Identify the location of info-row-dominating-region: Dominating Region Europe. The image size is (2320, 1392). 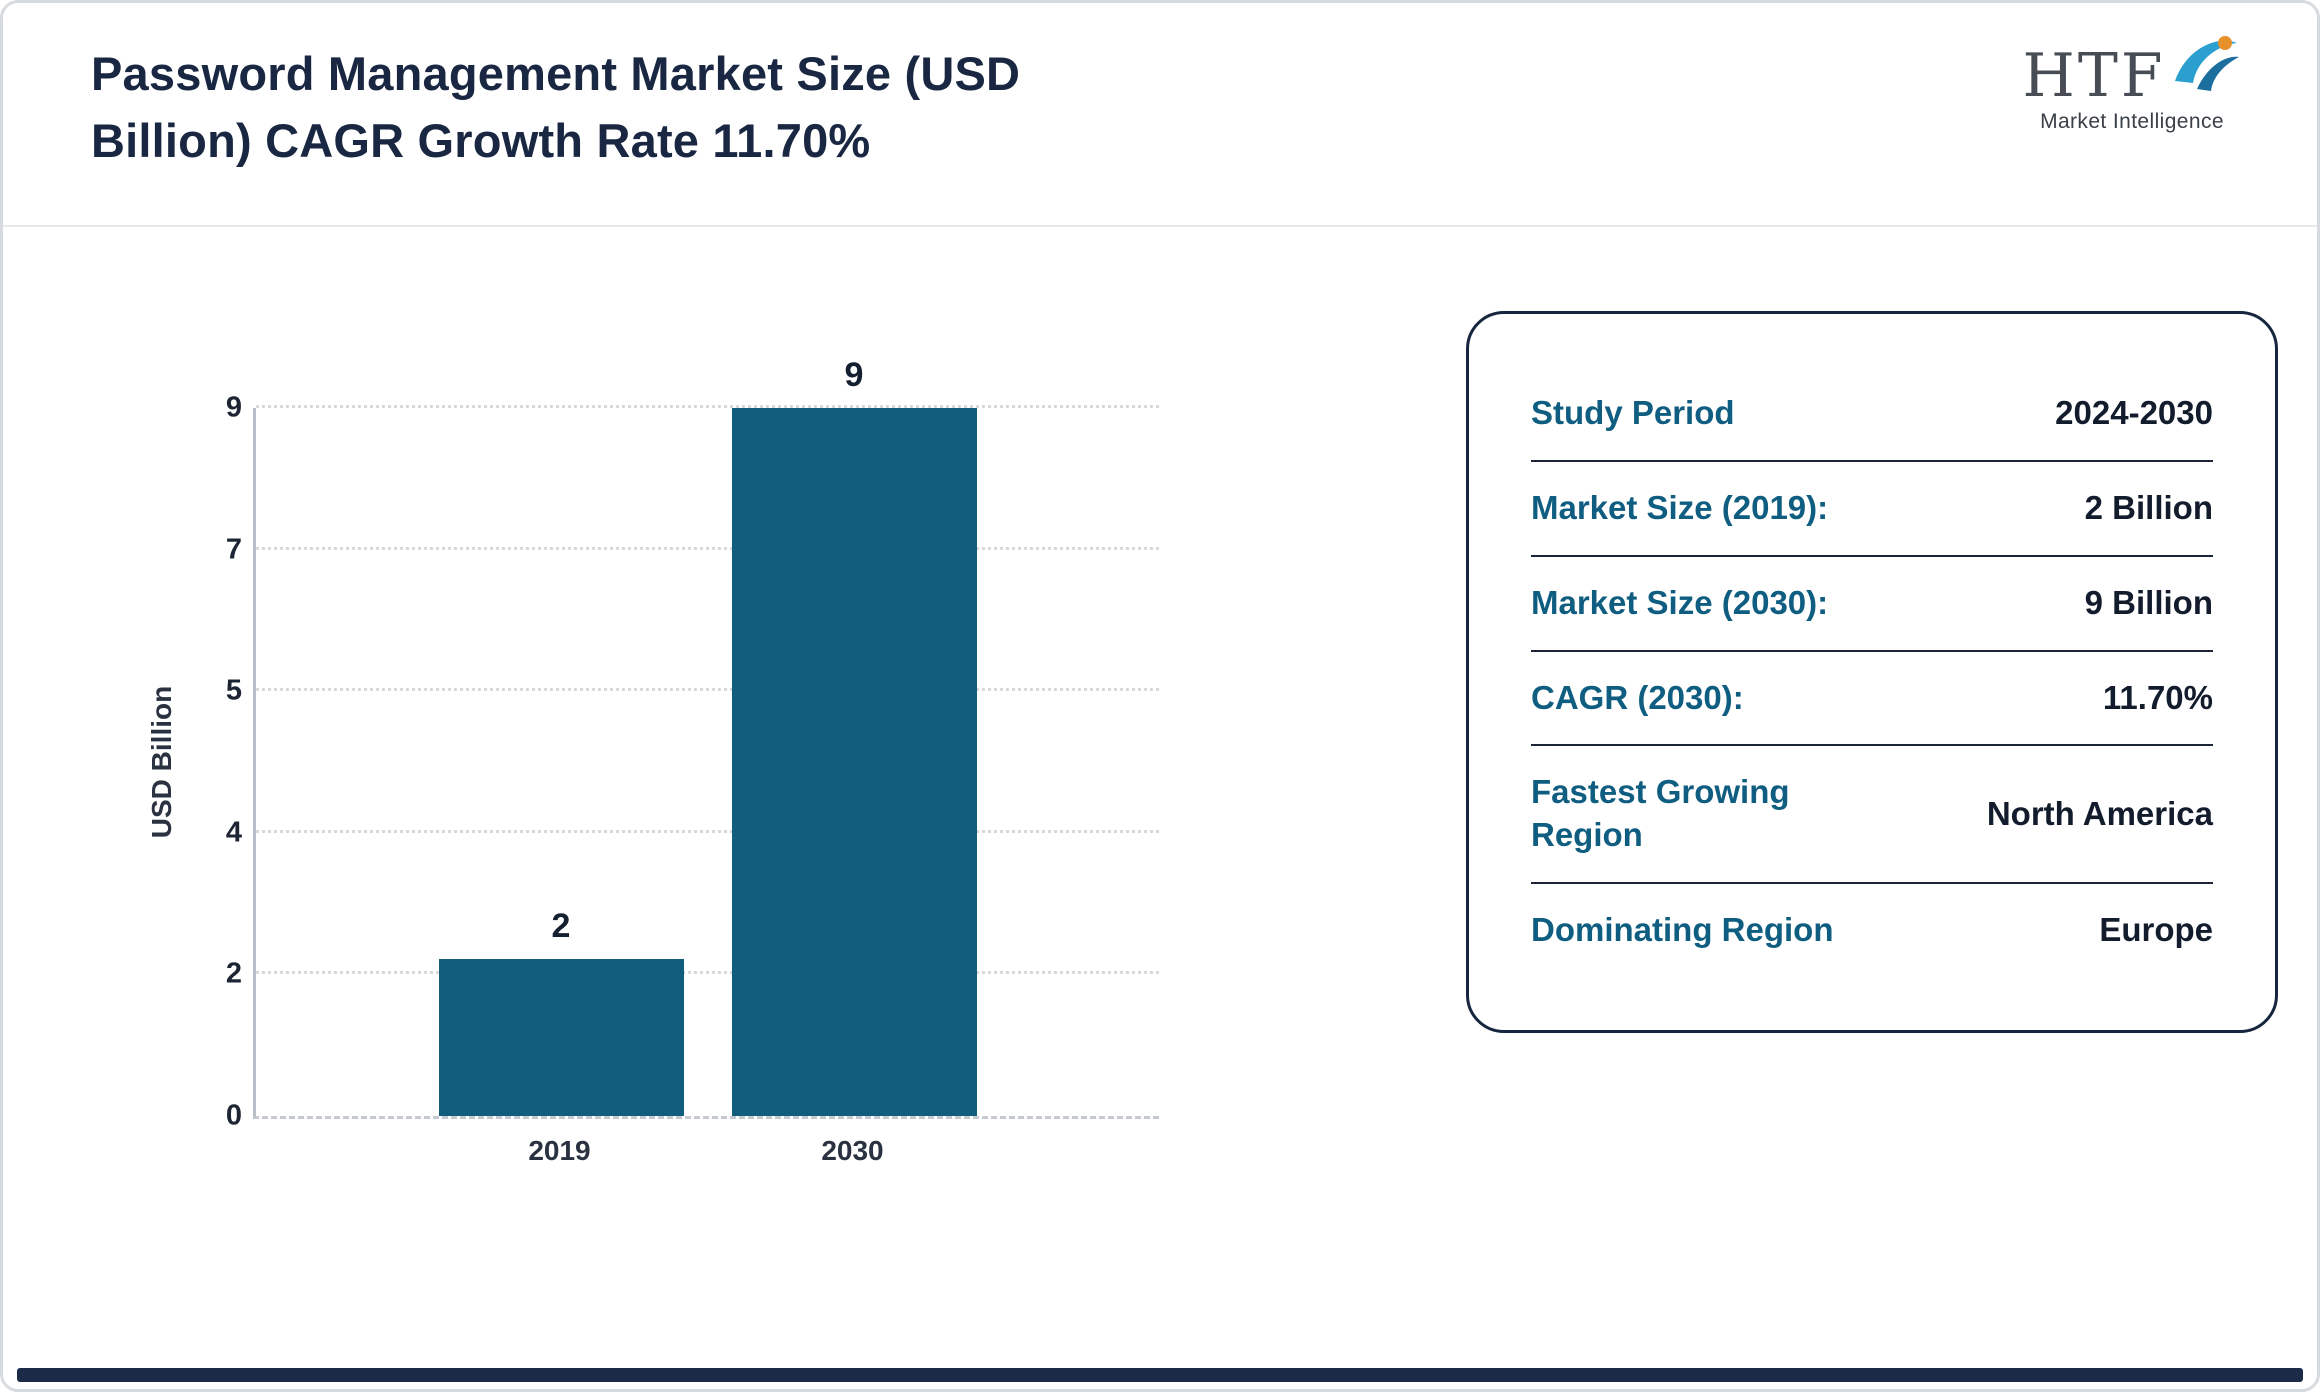
(1872, 930).